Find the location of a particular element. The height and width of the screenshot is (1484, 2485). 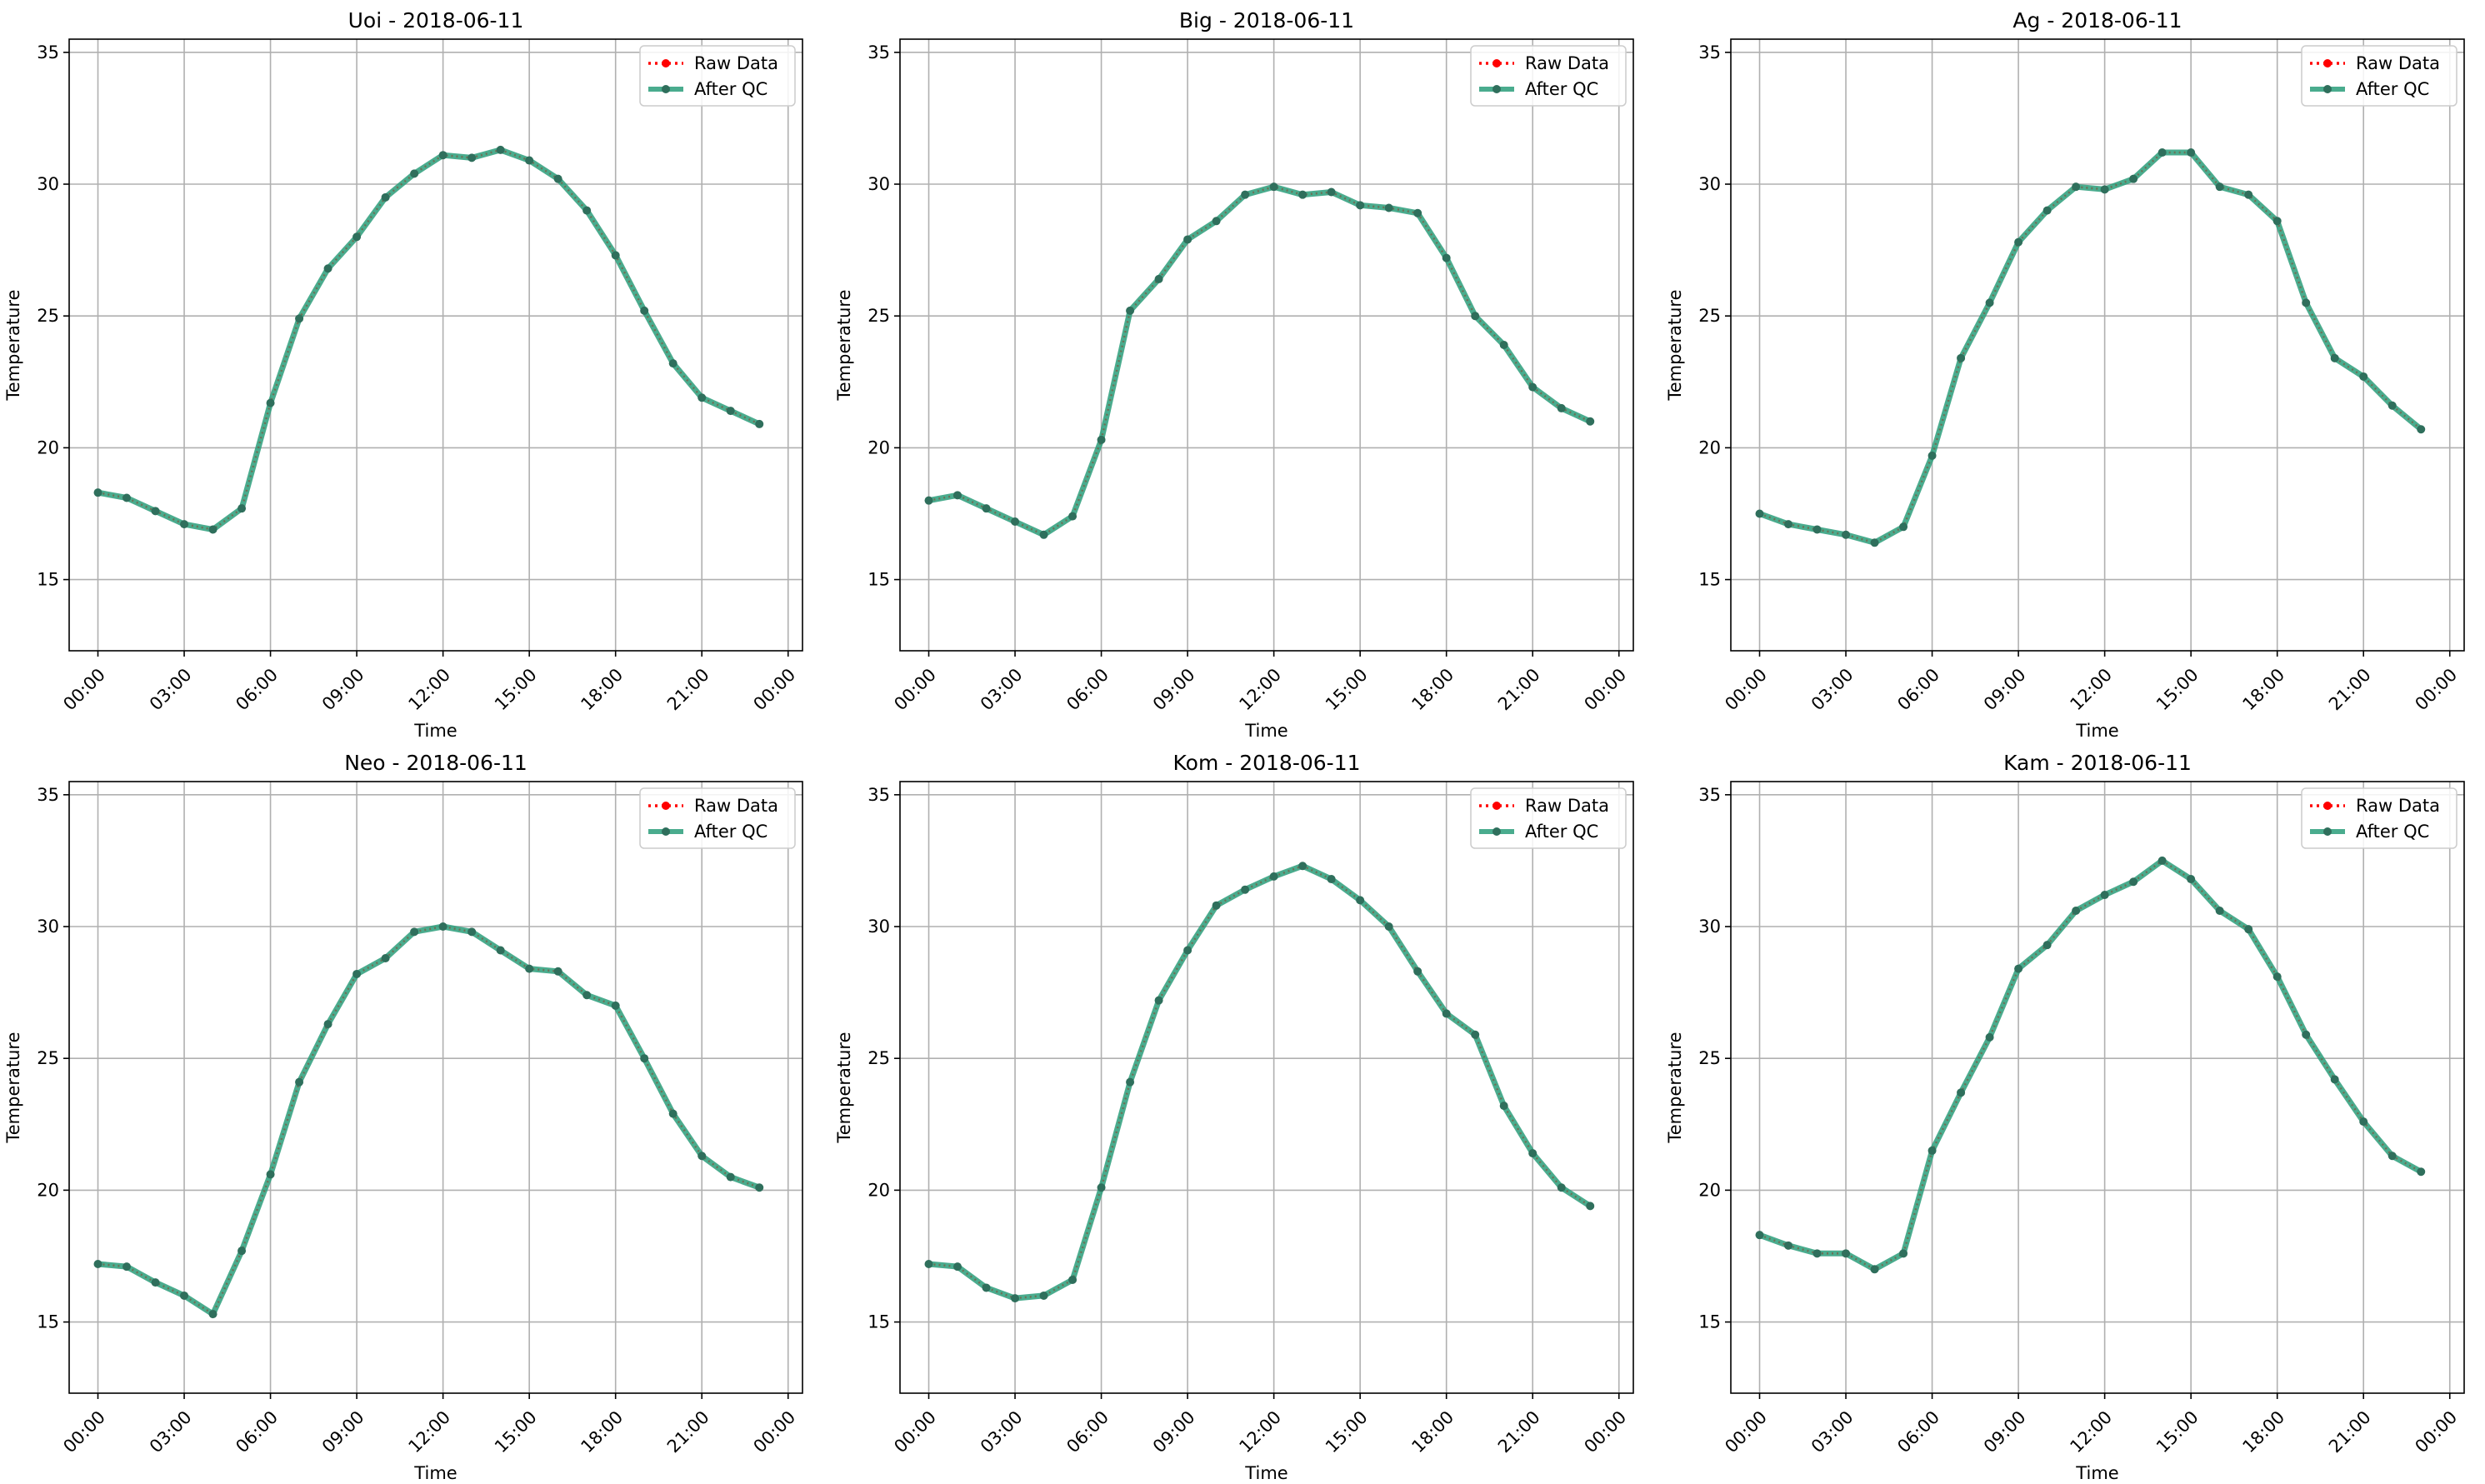

series-line-raw-data is located at coordinates (429, 1120).